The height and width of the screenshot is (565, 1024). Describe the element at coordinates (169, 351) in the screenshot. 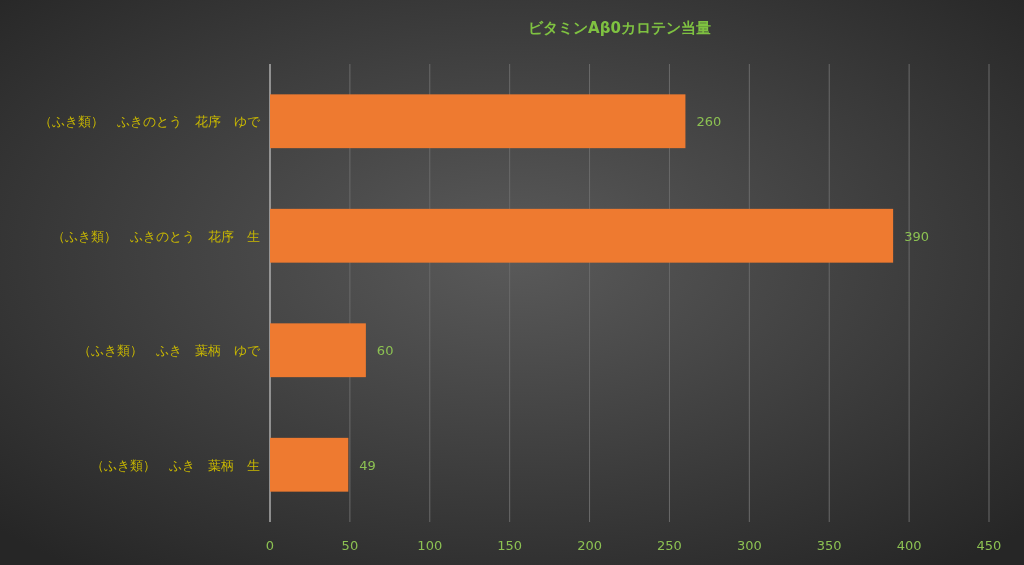

I see `y-tick-label: （ふき類） ふき 葉柄 ゆで` at that location.